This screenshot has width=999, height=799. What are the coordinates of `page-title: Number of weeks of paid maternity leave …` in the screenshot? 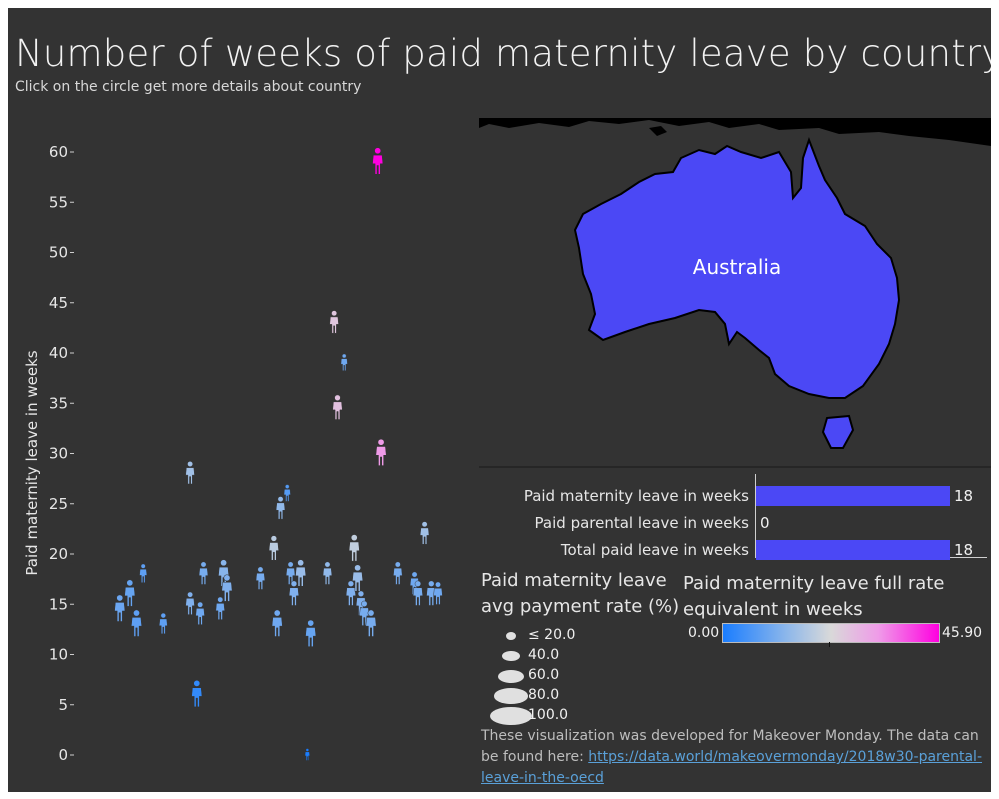 It's located at (503, 53).